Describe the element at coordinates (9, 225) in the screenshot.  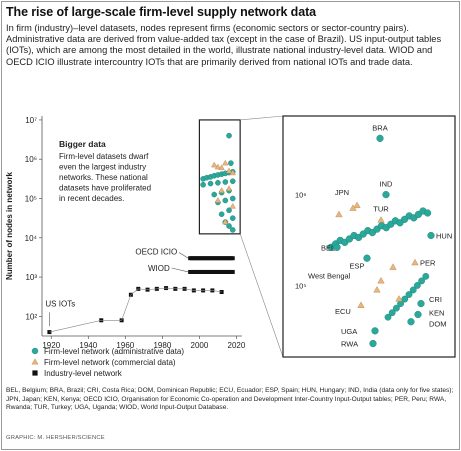
I see `y-axis-label: Number of nodes in network` at that location.